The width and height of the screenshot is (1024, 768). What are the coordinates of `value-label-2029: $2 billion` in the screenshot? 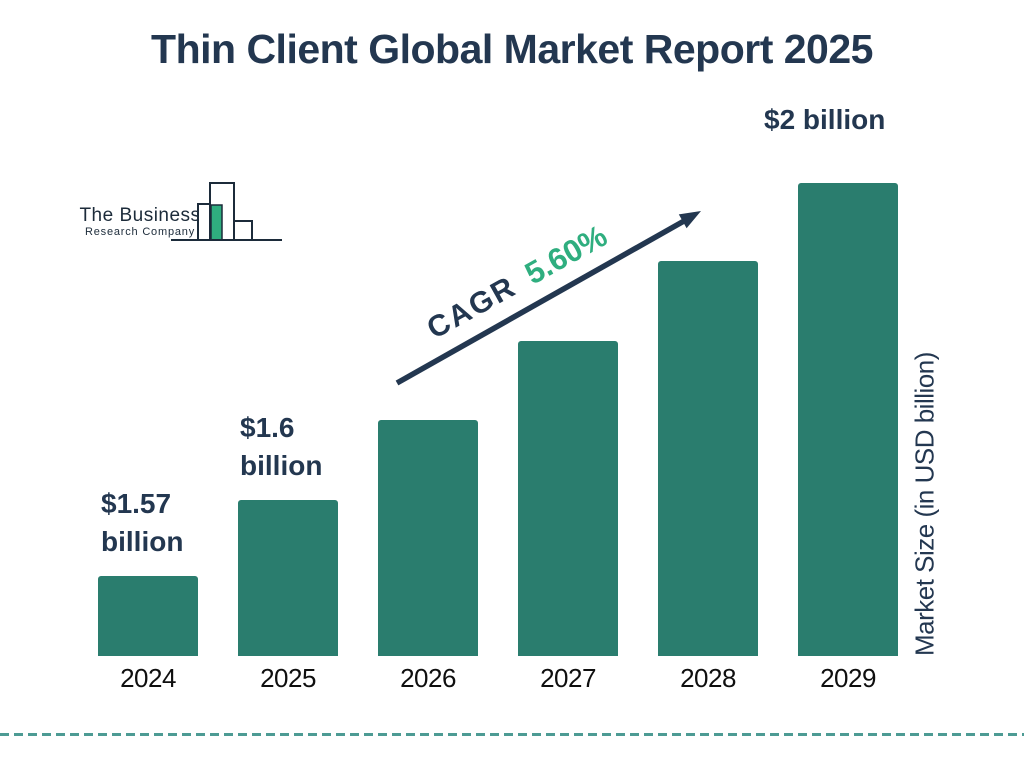 It's located at (825, 119).